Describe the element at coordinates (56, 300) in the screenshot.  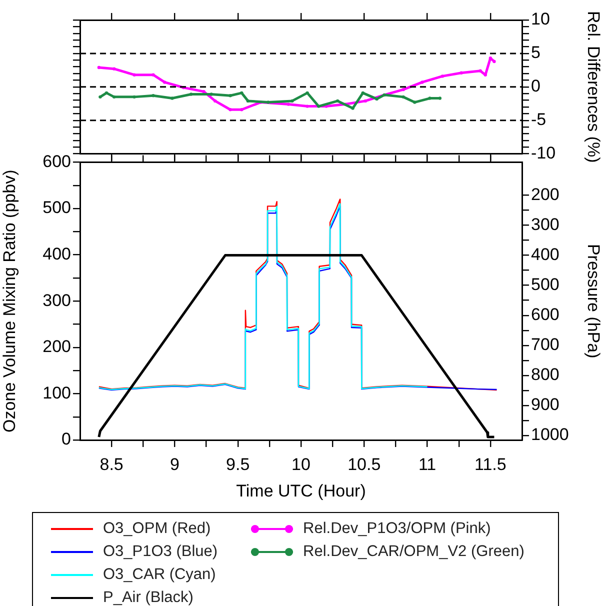
I see `y-tick-label: 300` at that location.